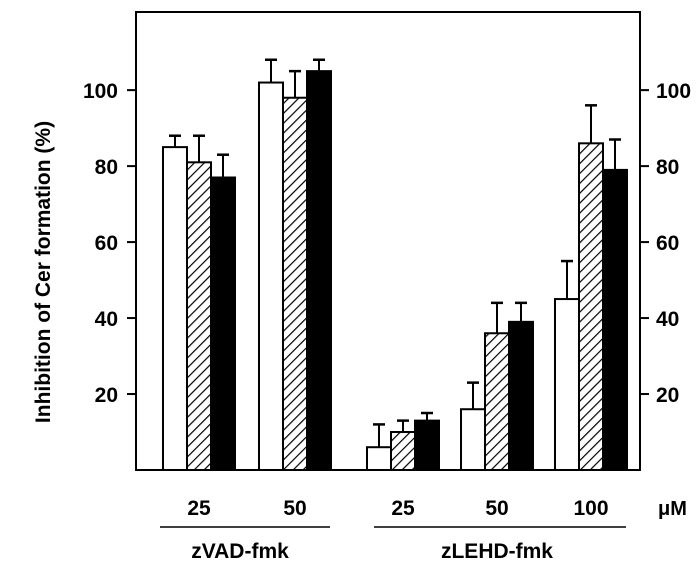 This screenshot has width=700, height=574. I want to click on x-unit-label: μM, so click(672, 509).